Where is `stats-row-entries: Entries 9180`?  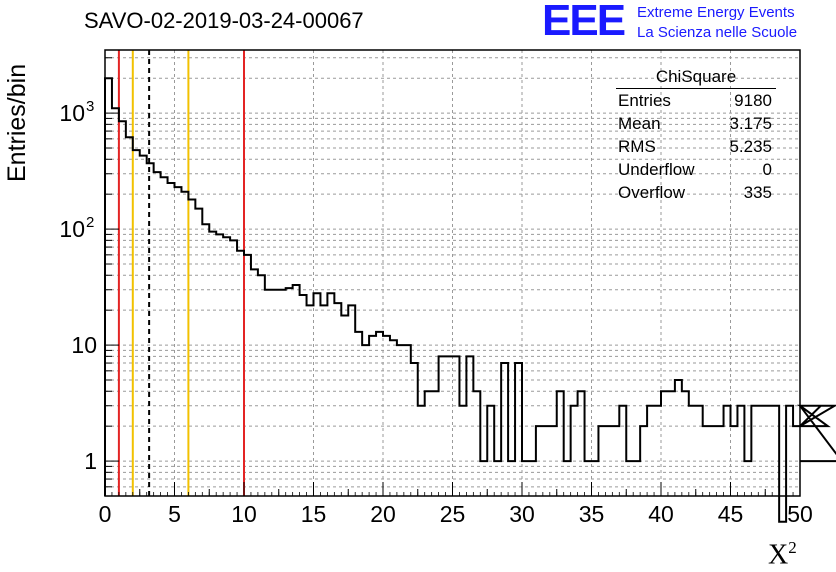
stats-row-entries: Entries 9180 is located at coordinates (695, 100).